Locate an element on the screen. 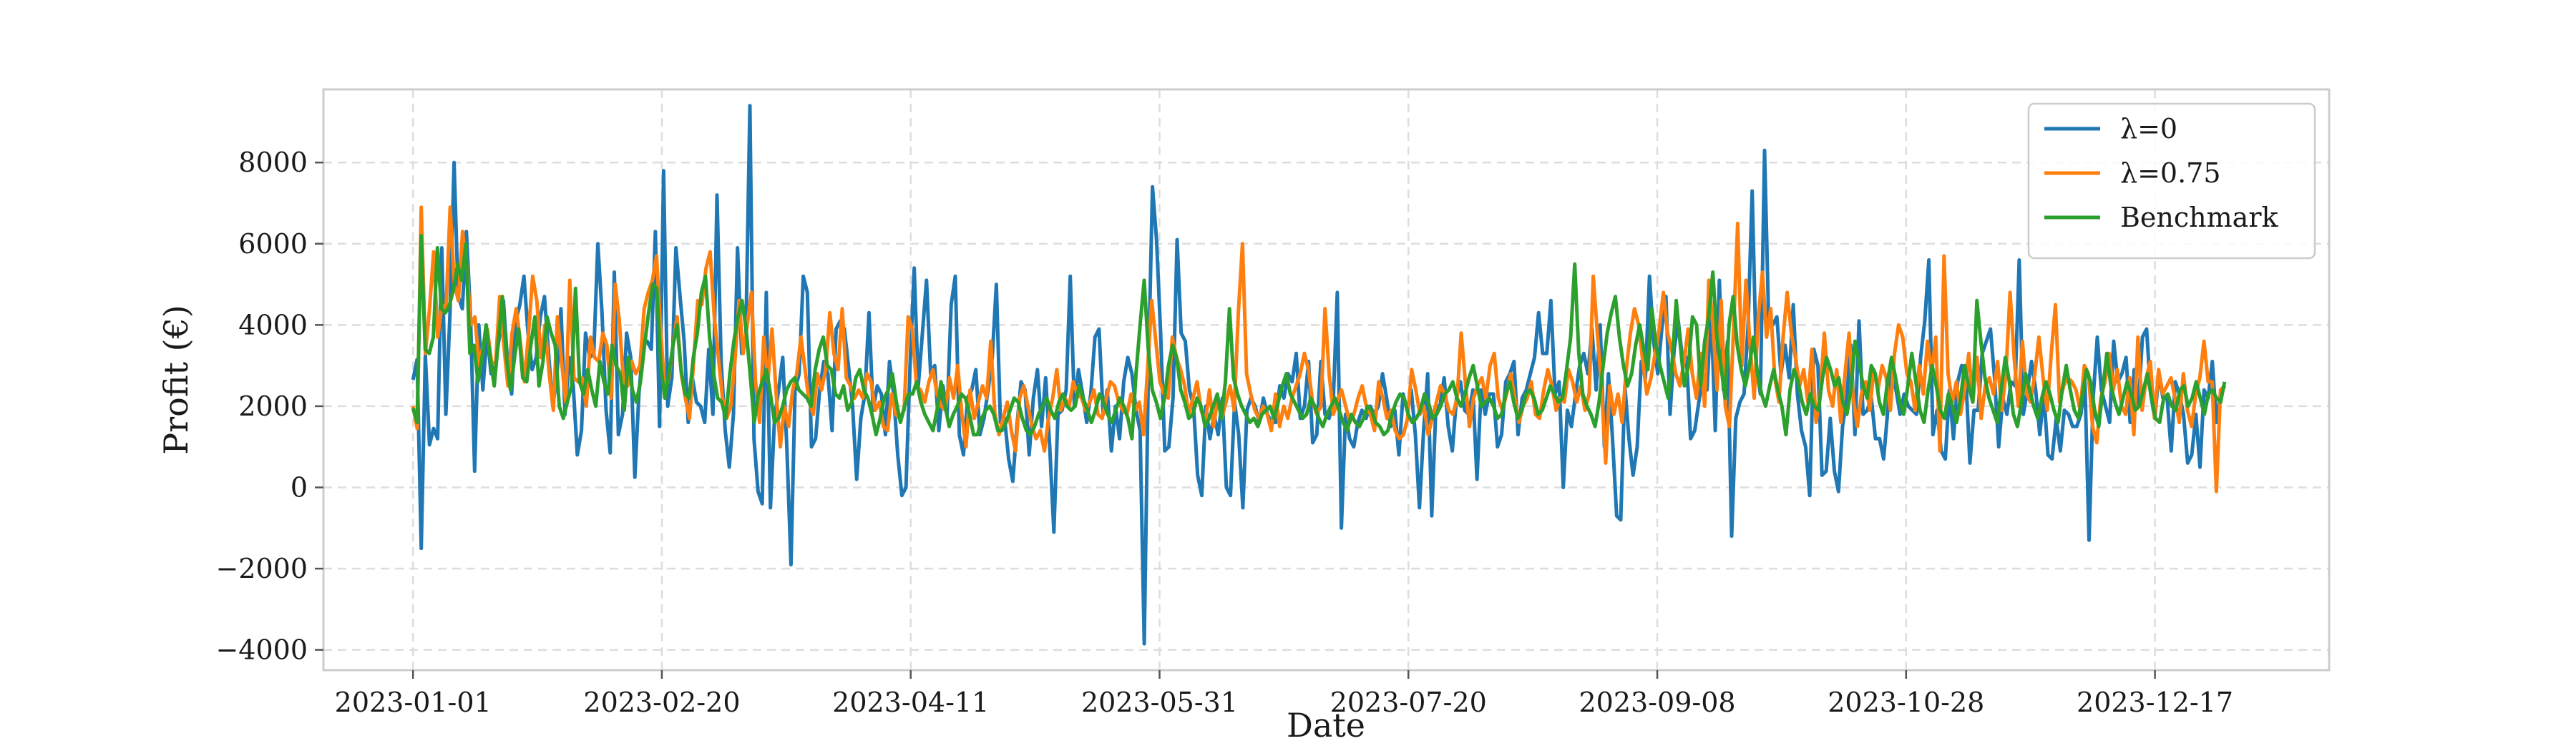 The image size is (2576, 751). x-tick-label: 2023-09-08 is located at coordinates (1657, 702).